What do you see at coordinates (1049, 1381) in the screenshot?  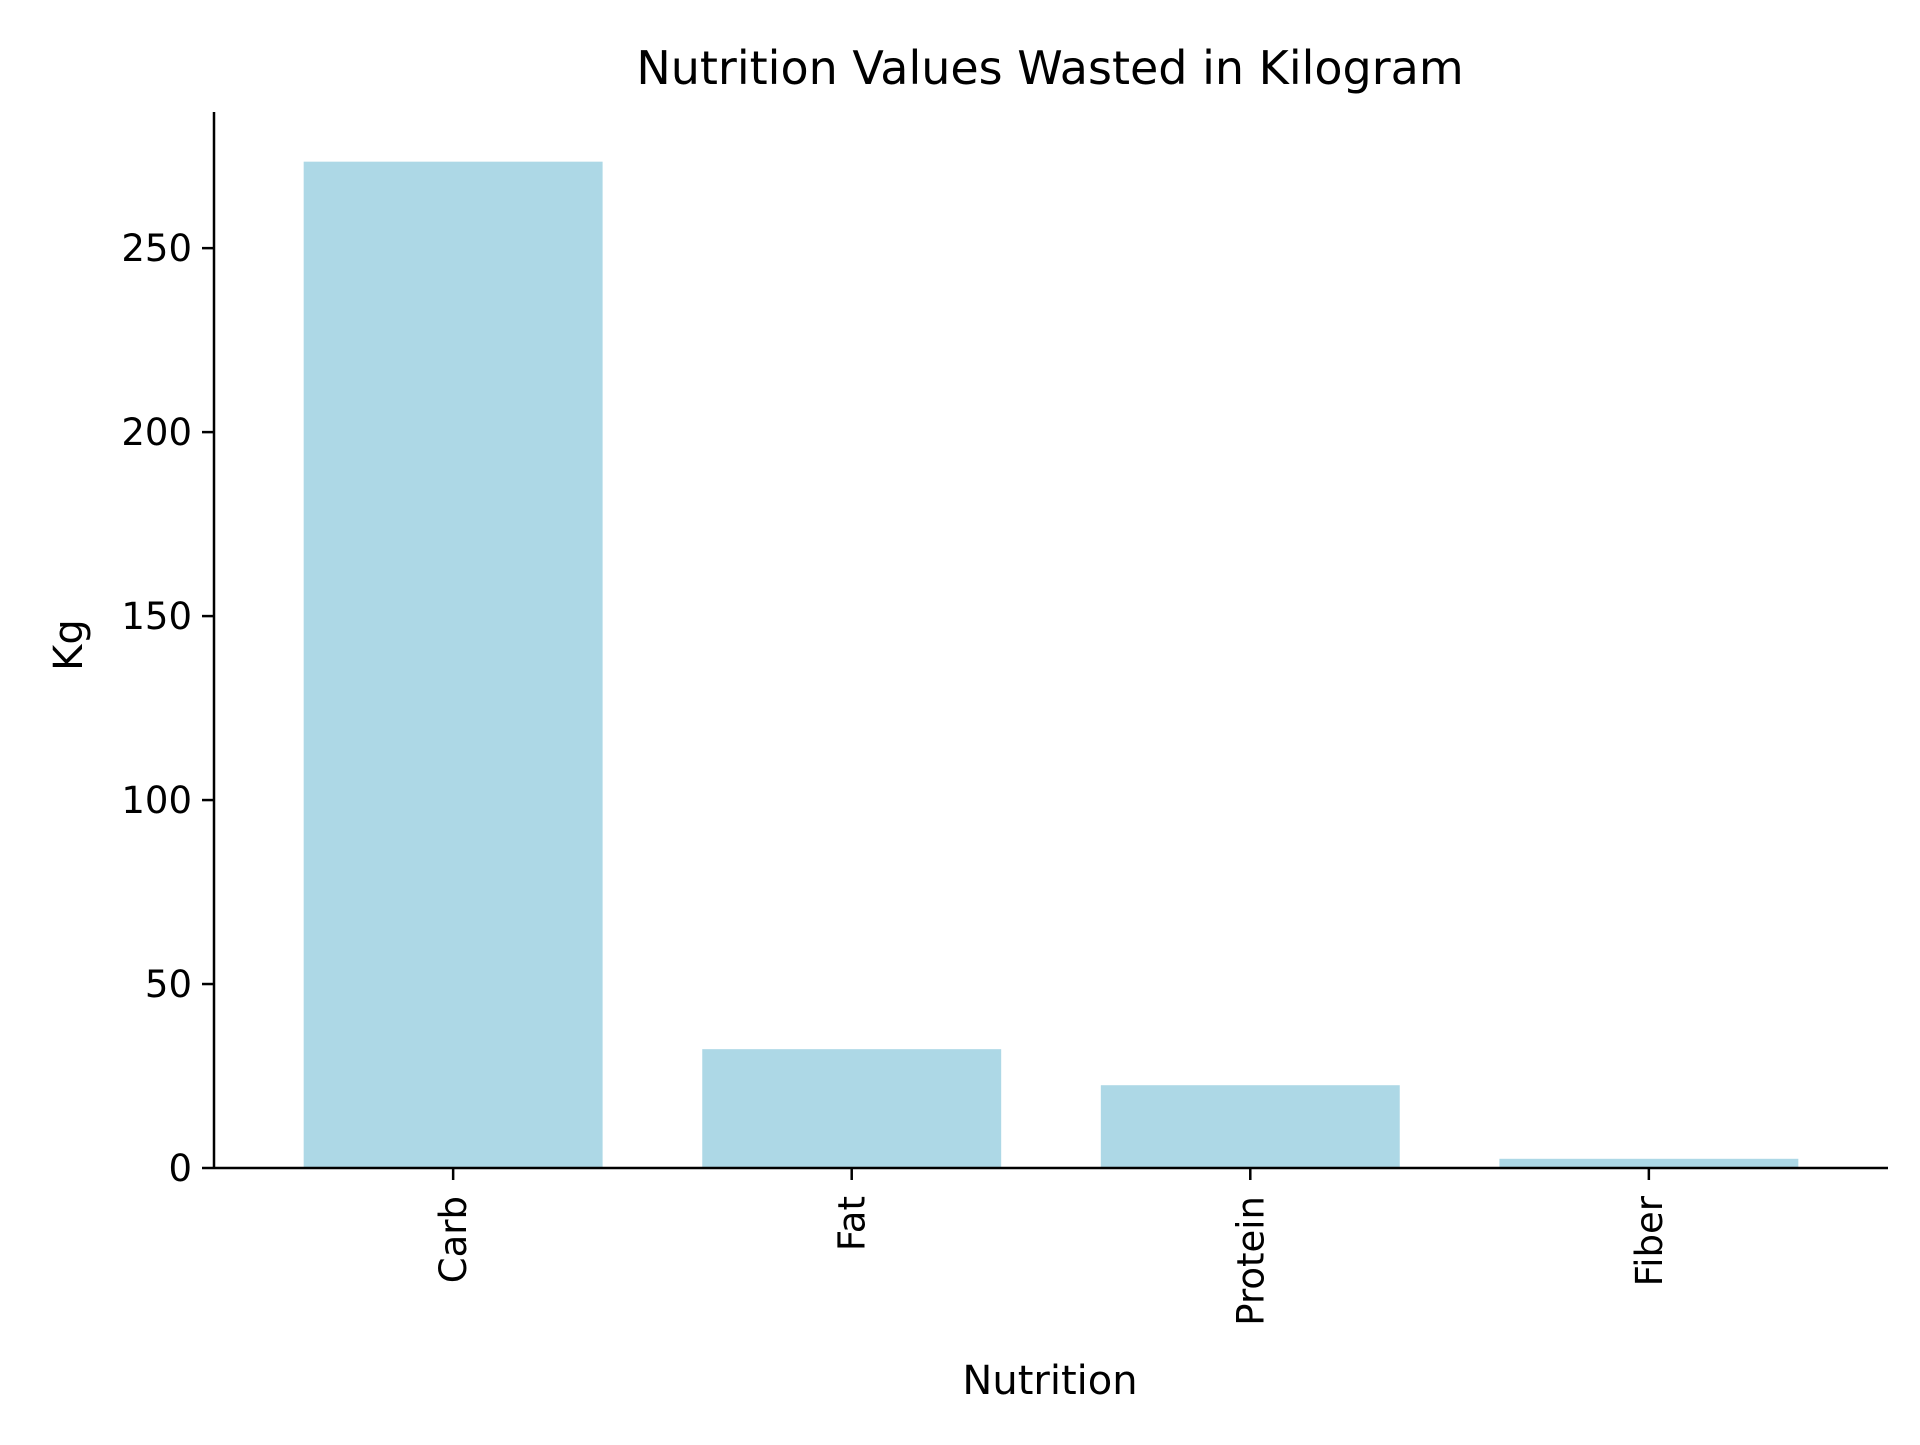 I see `x-axis-label: Nutrition` at bounding box center [1049, 1381].